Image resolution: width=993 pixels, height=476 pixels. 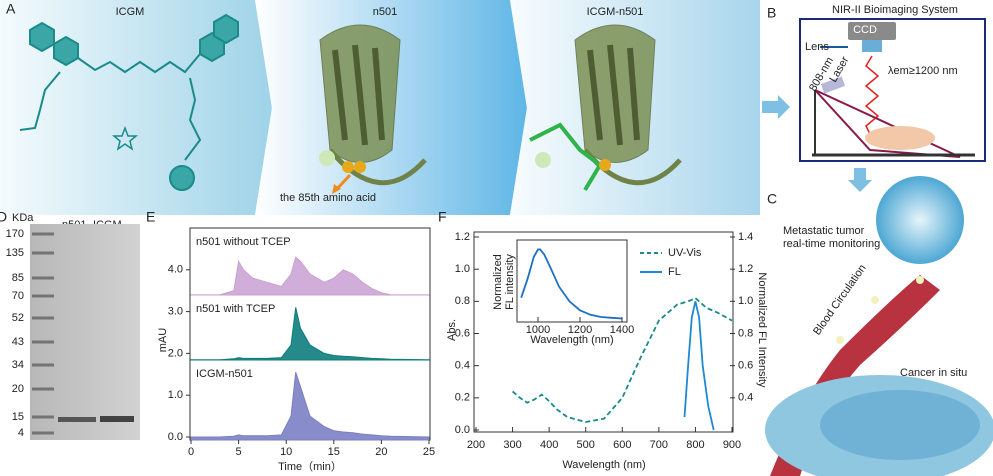 What do you see at coordinates (462, 301) in the screenshot?
I see `y-tick-label: 0.8` at bounding box center [462, 301].